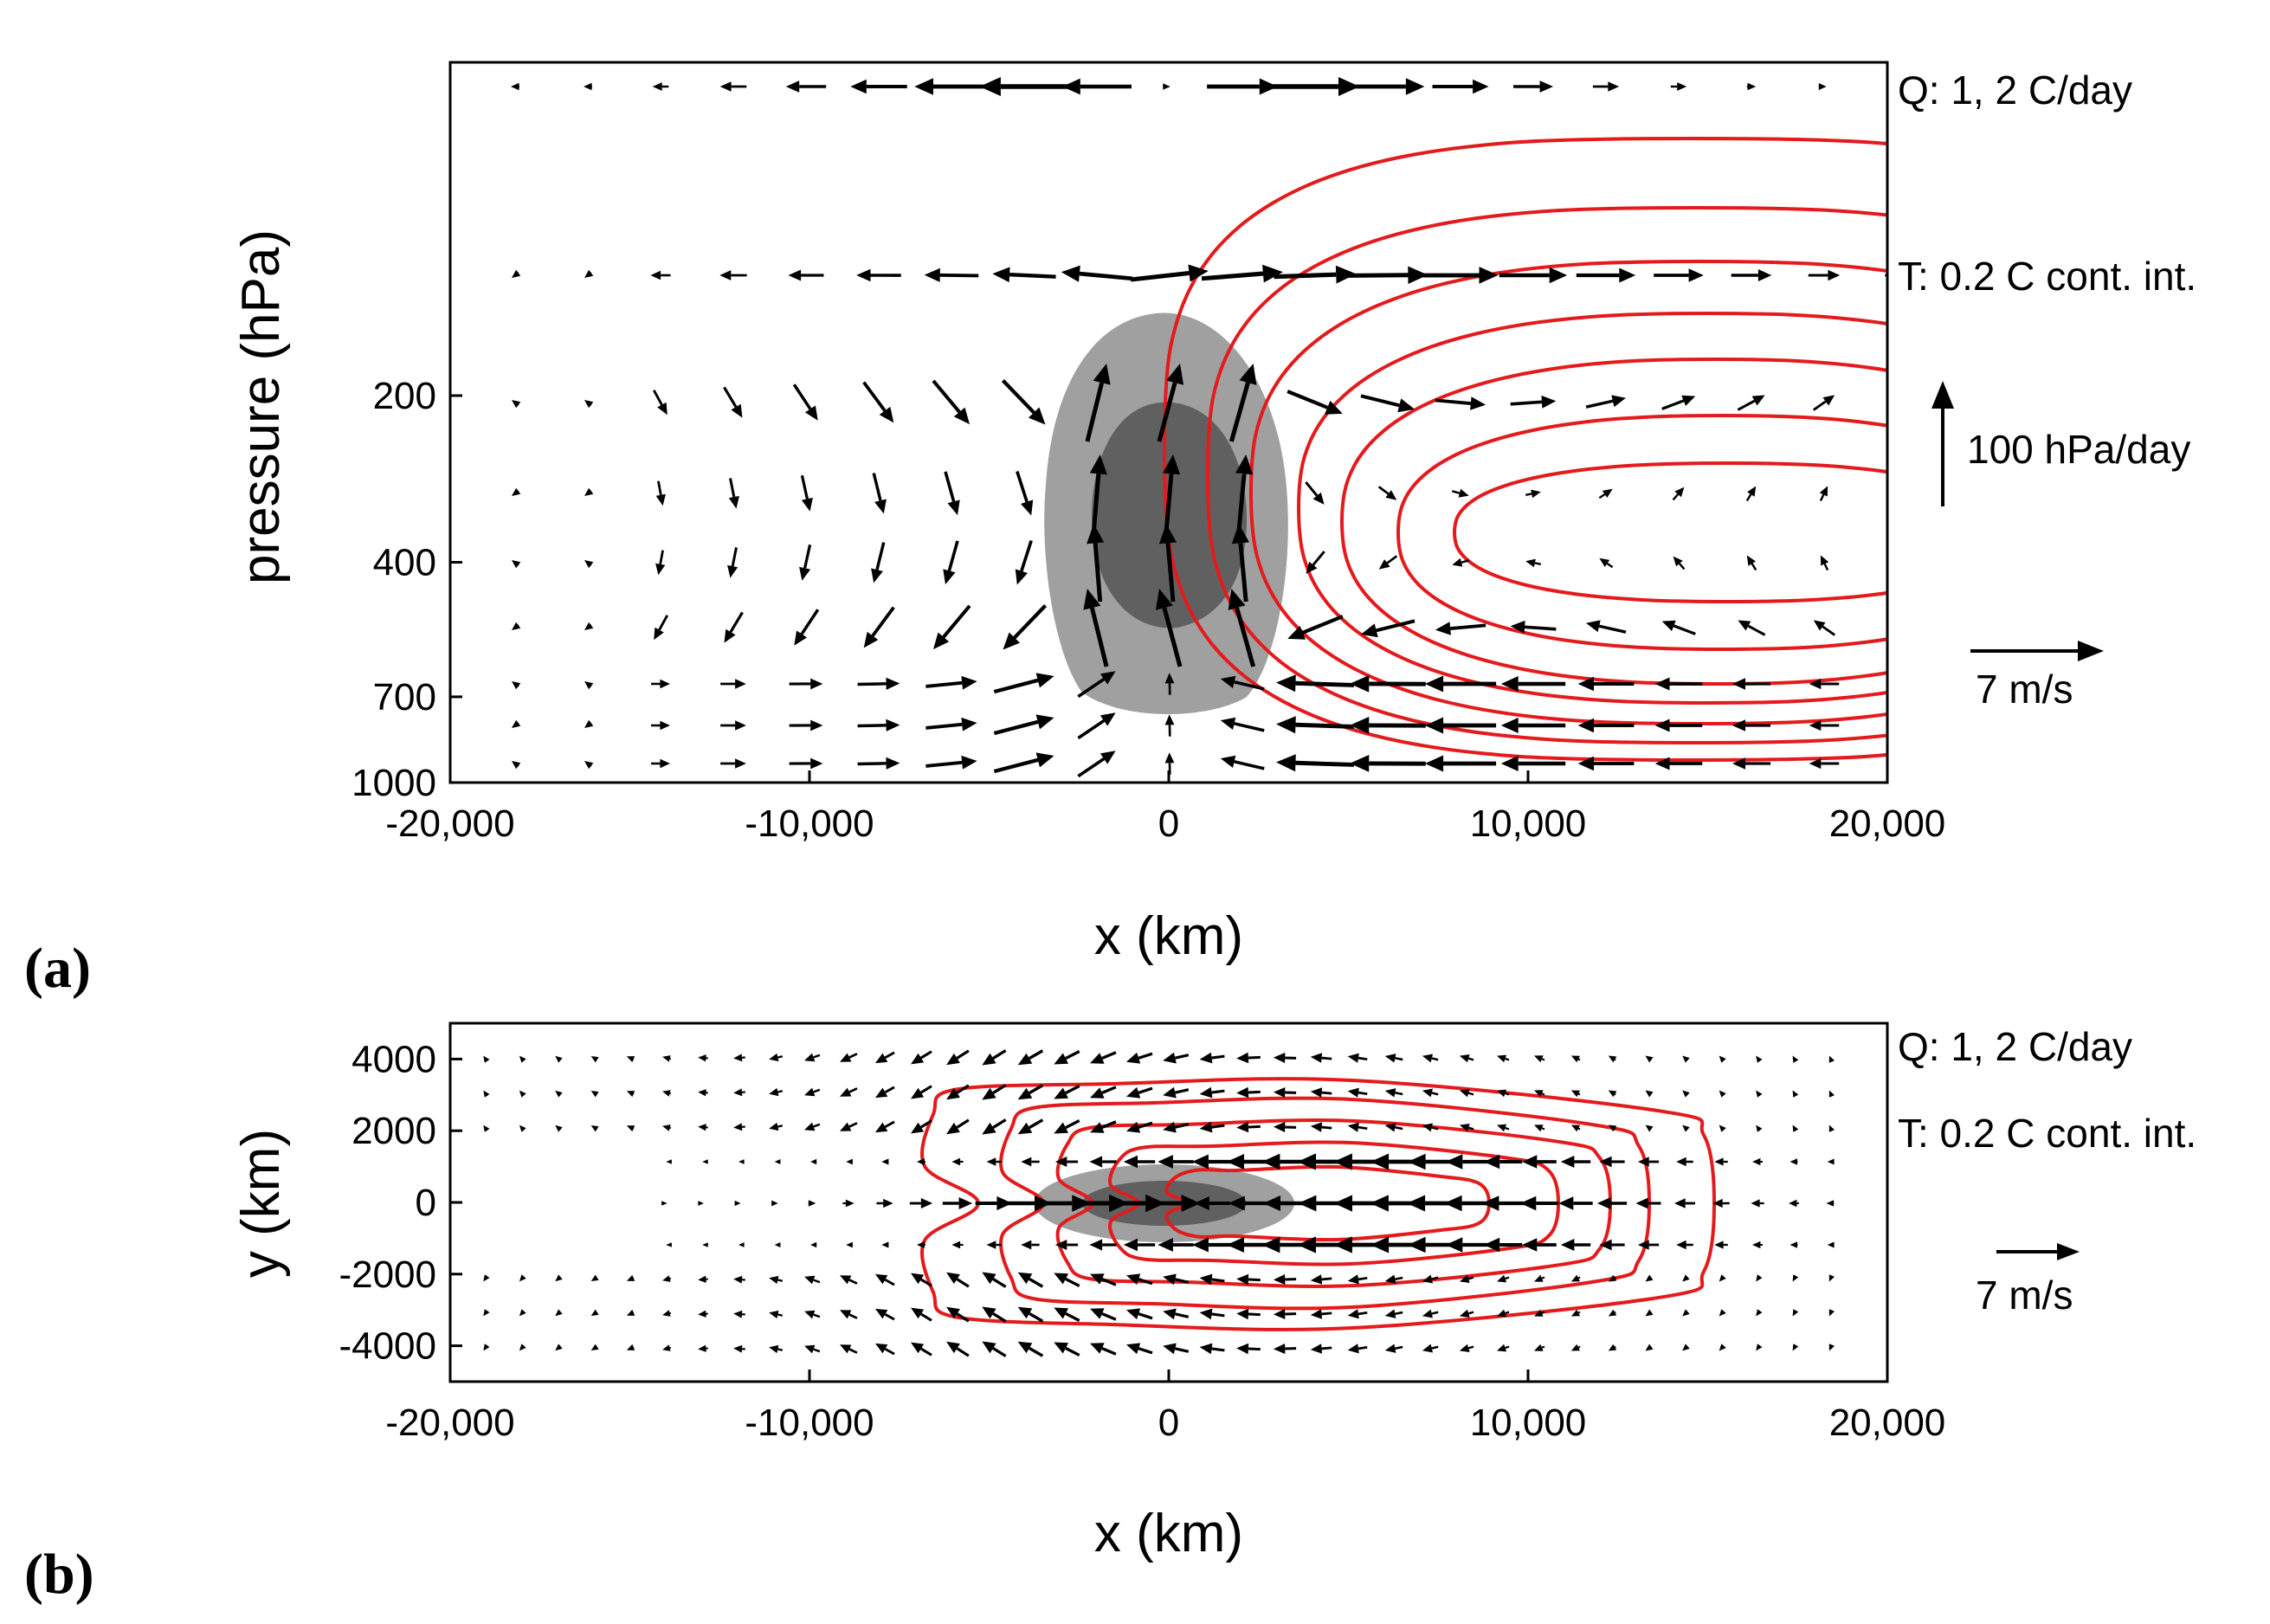 The width and height of the screenshot is (2270, 1624). Describe the element at coordinates (1524, 449) in the screenshot. I see `temperature-contour-a` at that location.